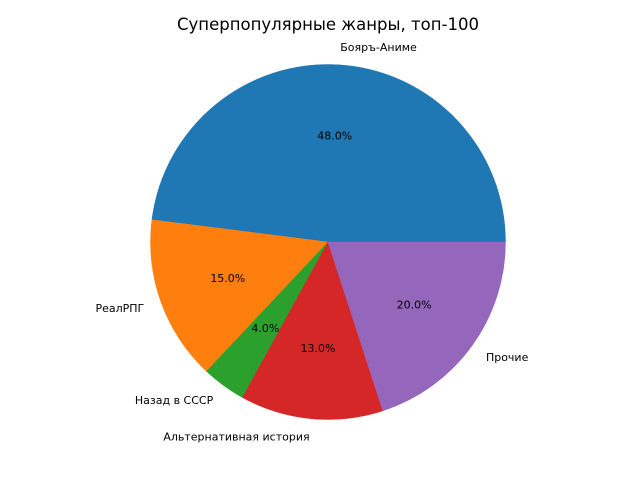  What do you see at coordinates (174, 400) in the screenshot?
I see `slice-label: Назад в СССР` at bounding box center [174, 400].